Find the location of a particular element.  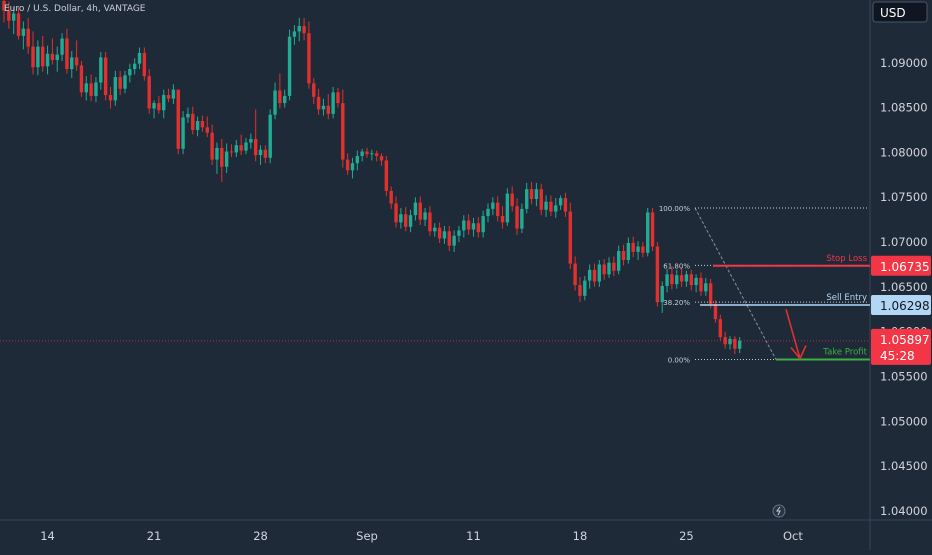

currency-button is located at coordinates (900, 12).